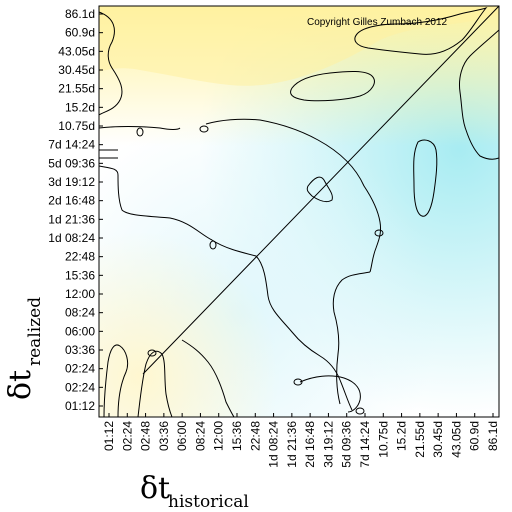 The width and height of the screenshot is (512, 512). I want to click on x-tick-label: 03:36, so click(164, 436).